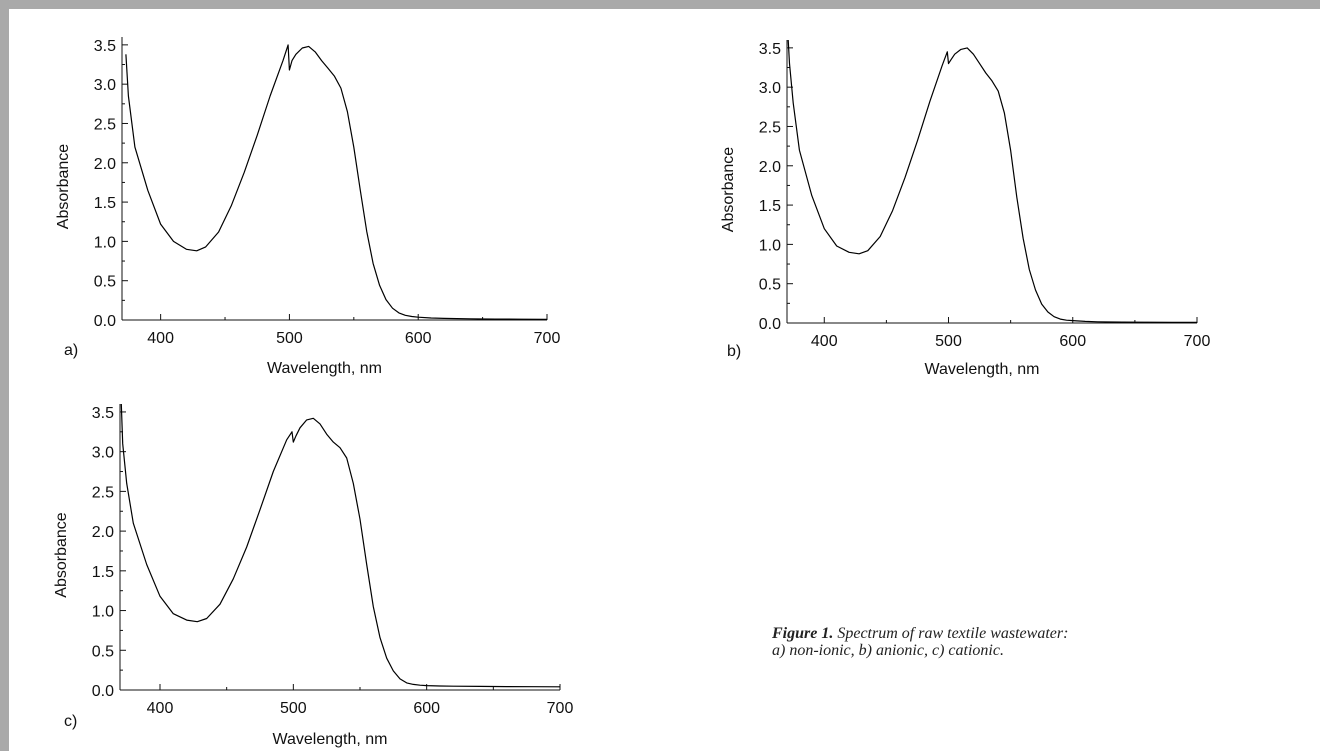  Describe the element at coordinates (4, 375) in the screenshot. I see `page-frame-left` at that location.